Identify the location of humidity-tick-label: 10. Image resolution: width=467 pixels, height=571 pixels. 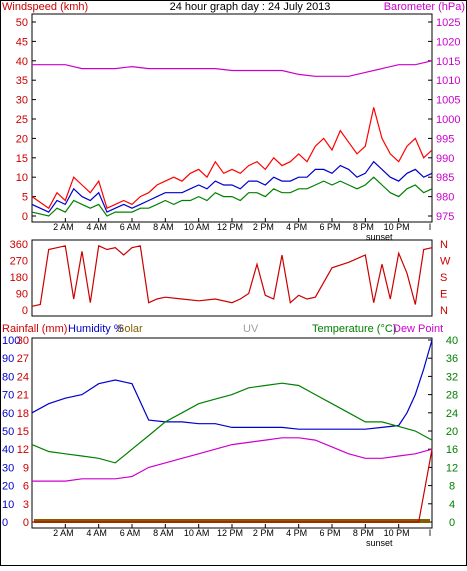
(8, 505).